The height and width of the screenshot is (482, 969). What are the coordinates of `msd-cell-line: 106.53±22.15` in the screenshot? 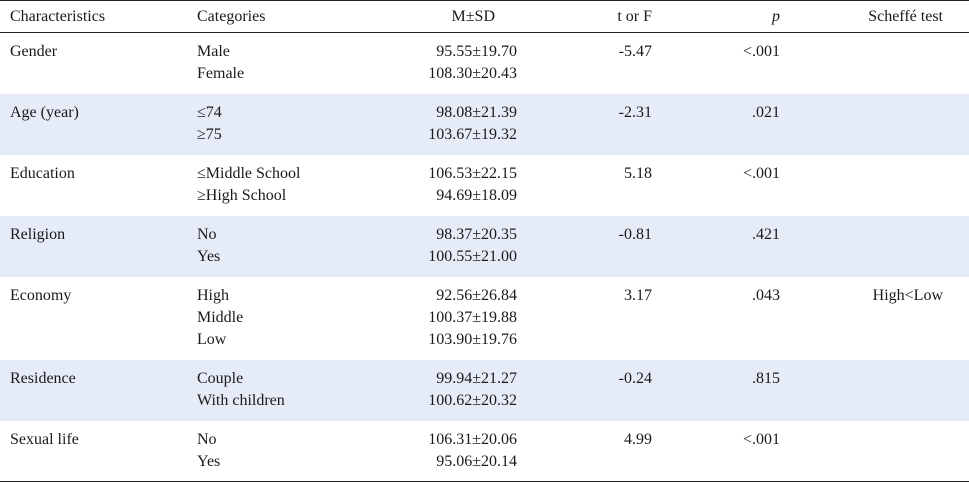 It's located at (472, 173).